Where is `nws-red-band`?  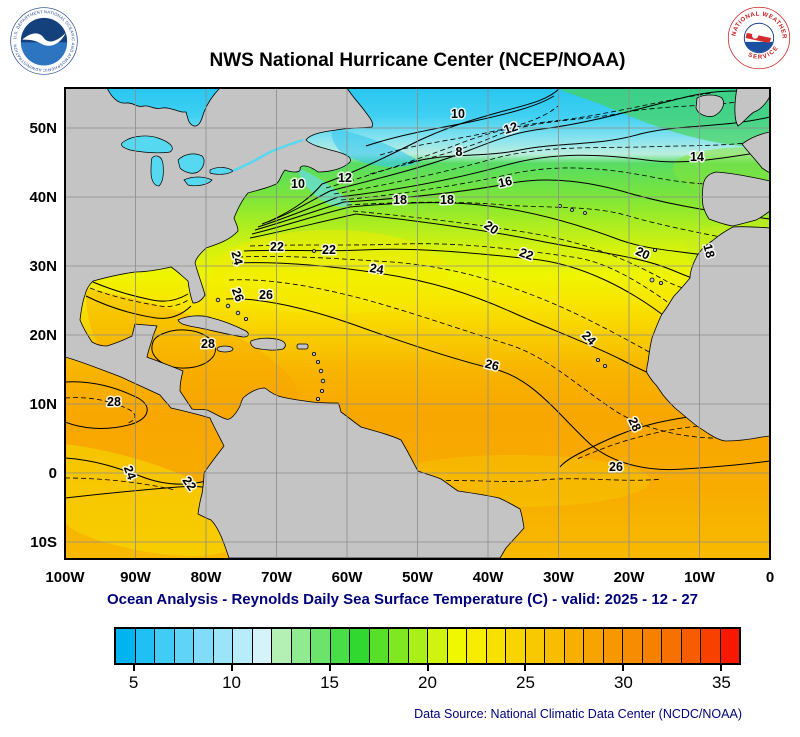
nws-red-band is located at coordinates (758, 38).